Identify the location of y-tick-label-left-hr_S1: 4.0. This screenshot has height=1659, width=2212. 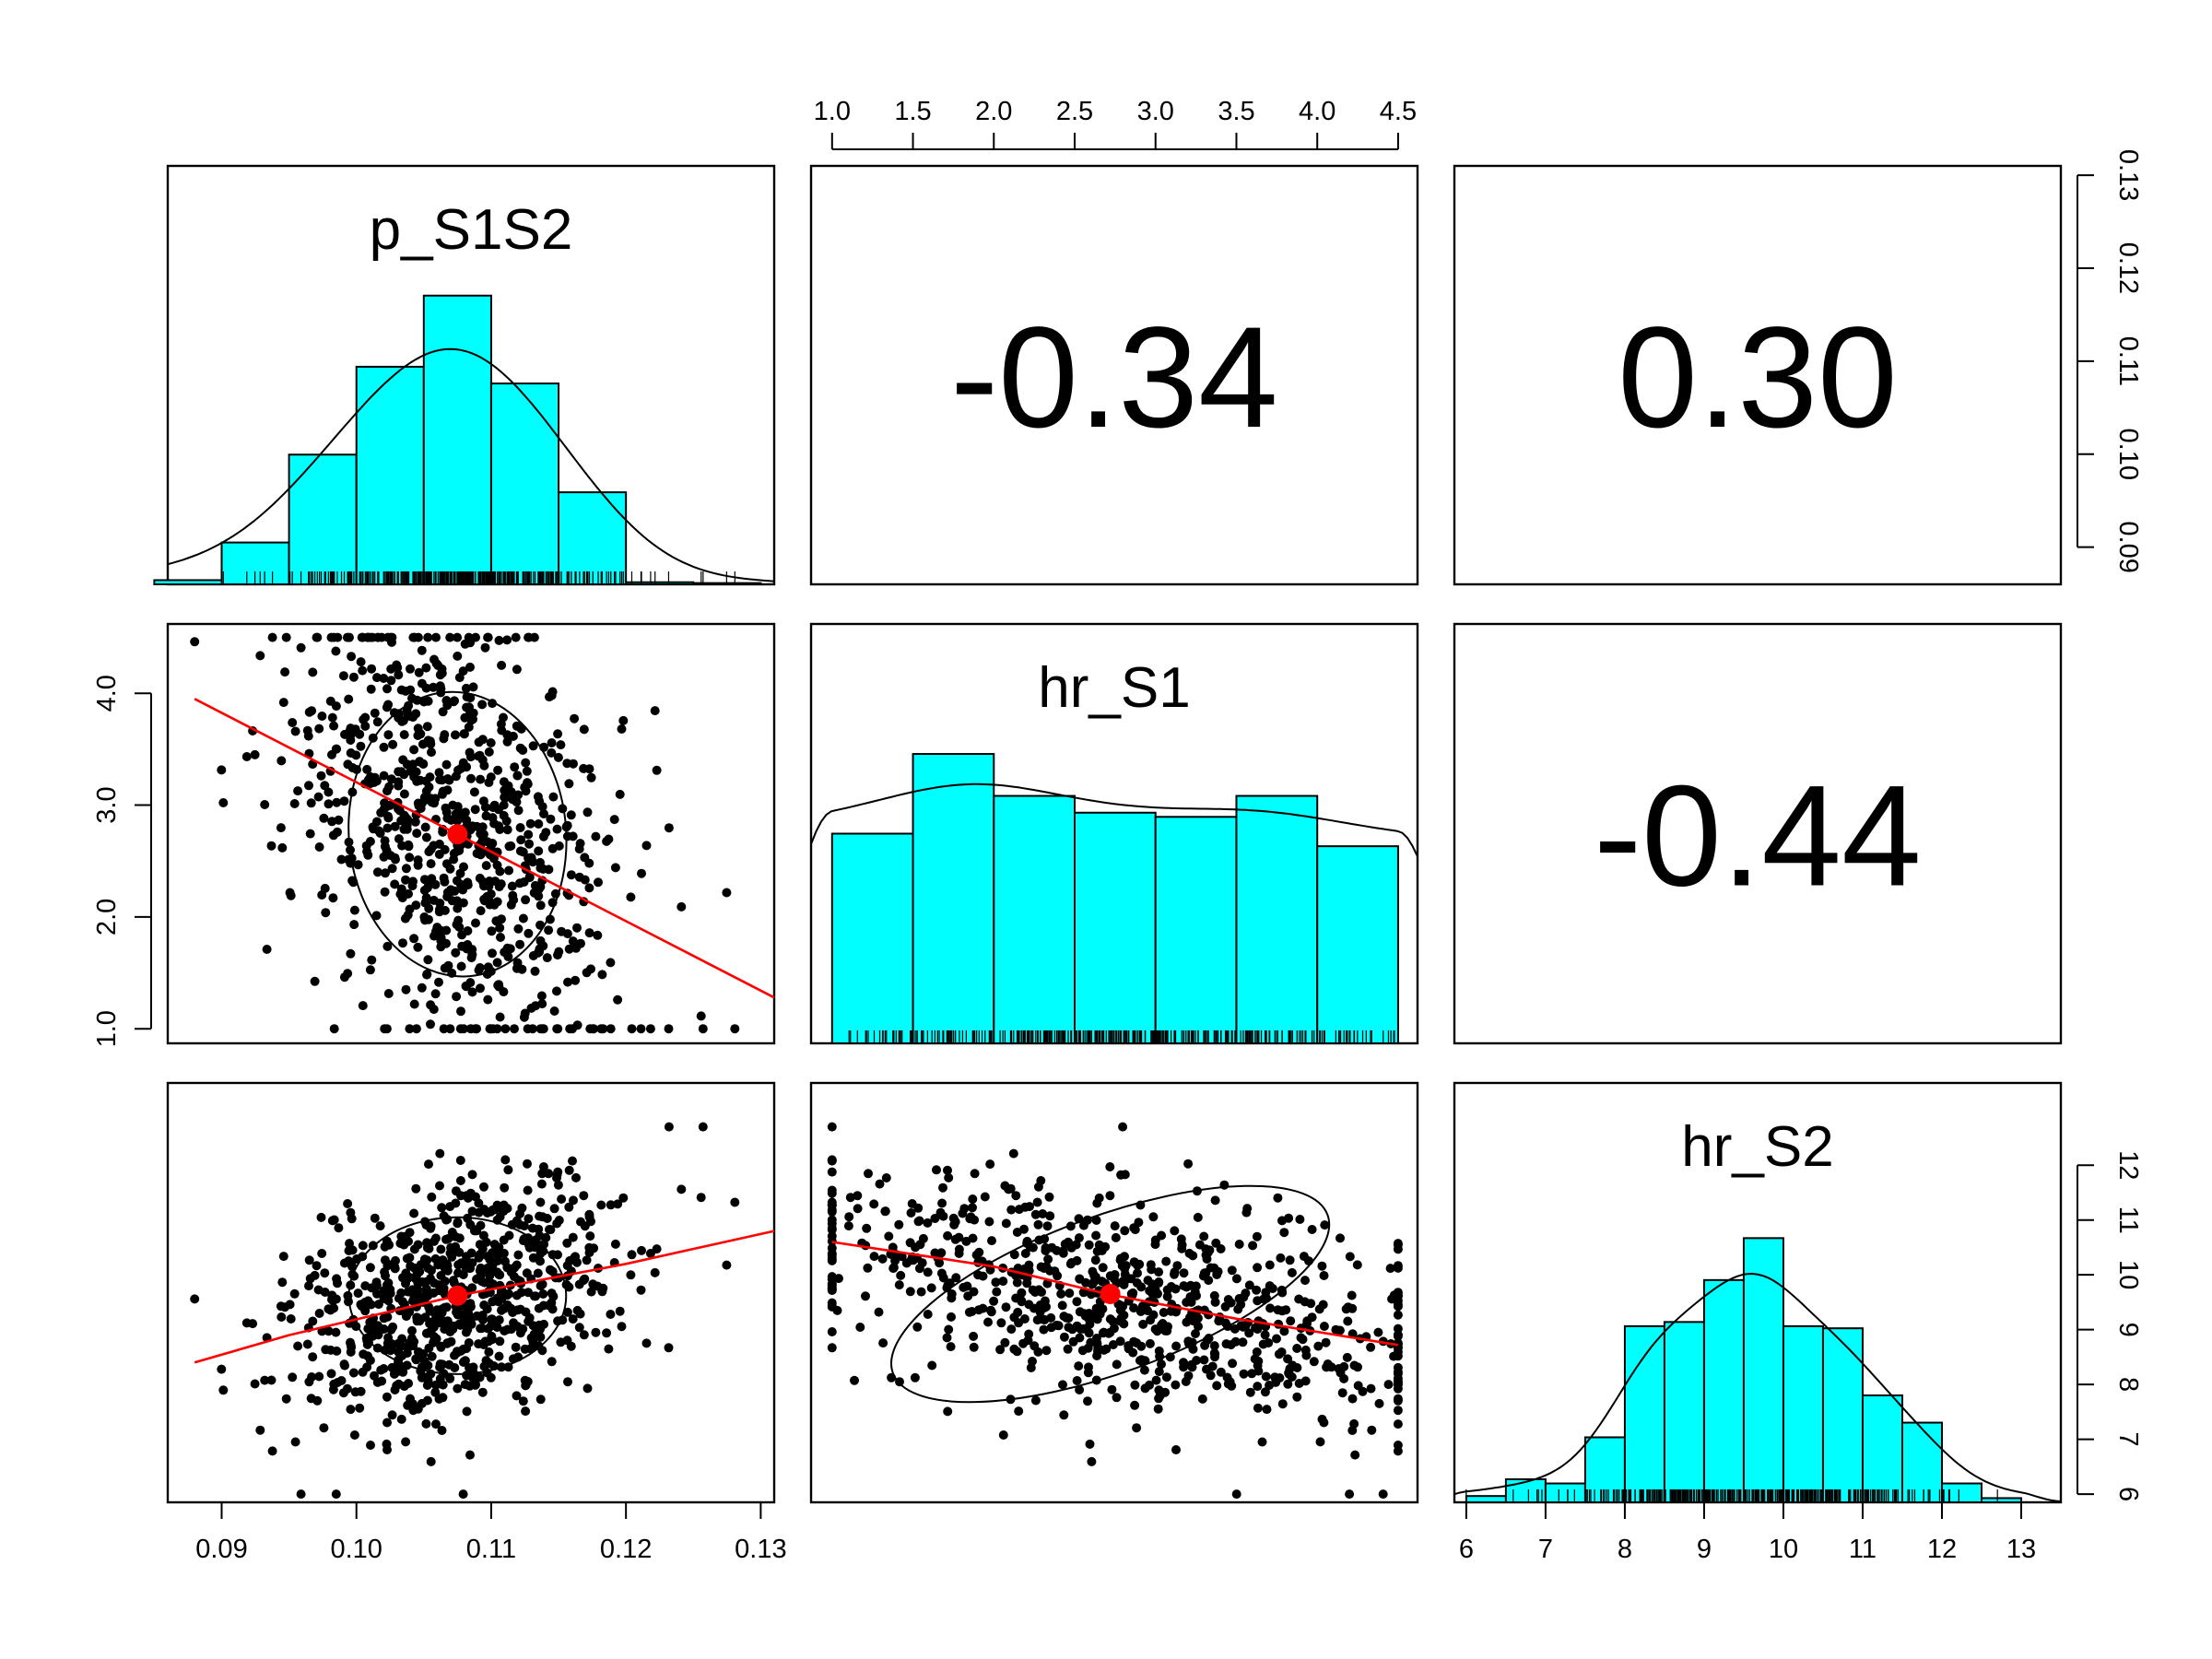
(107, 693).